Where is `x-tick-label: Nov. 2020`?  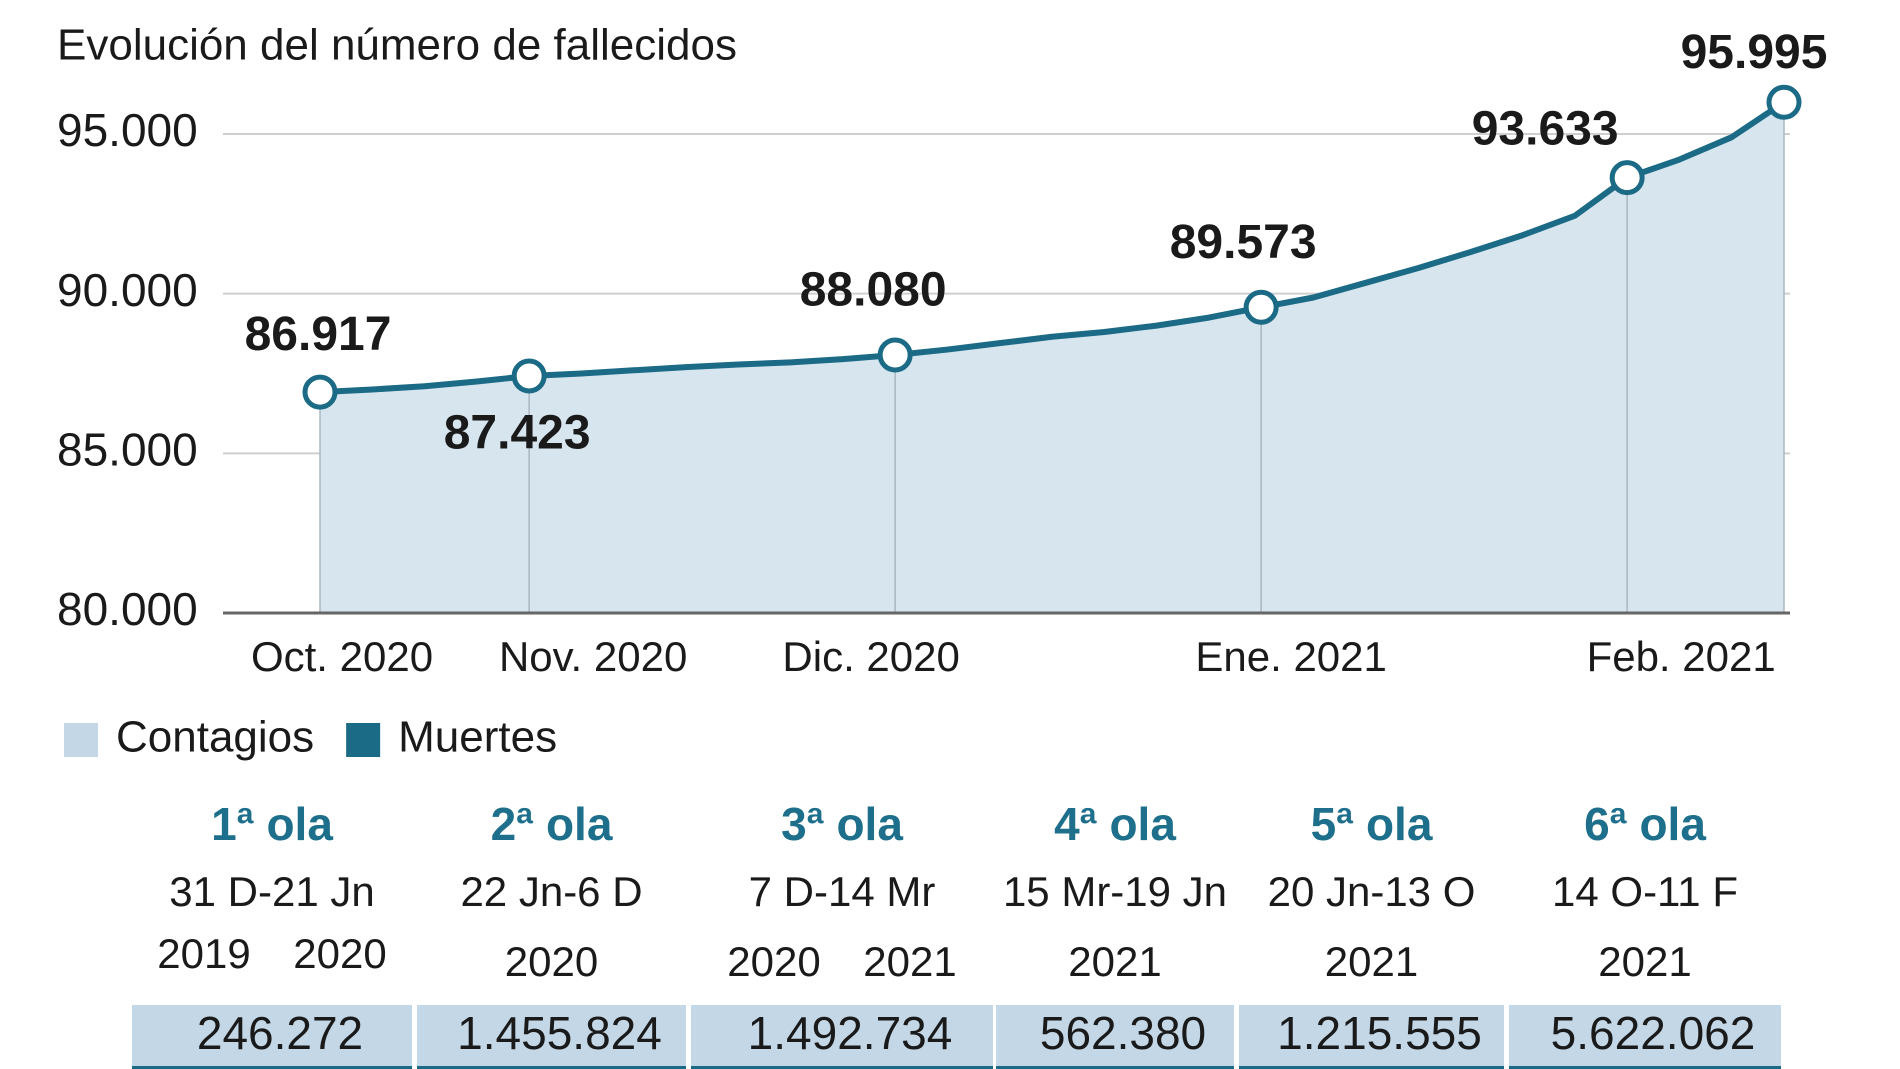
x-tick-label: Nov. 2020 is located at coordinates (593, 656).